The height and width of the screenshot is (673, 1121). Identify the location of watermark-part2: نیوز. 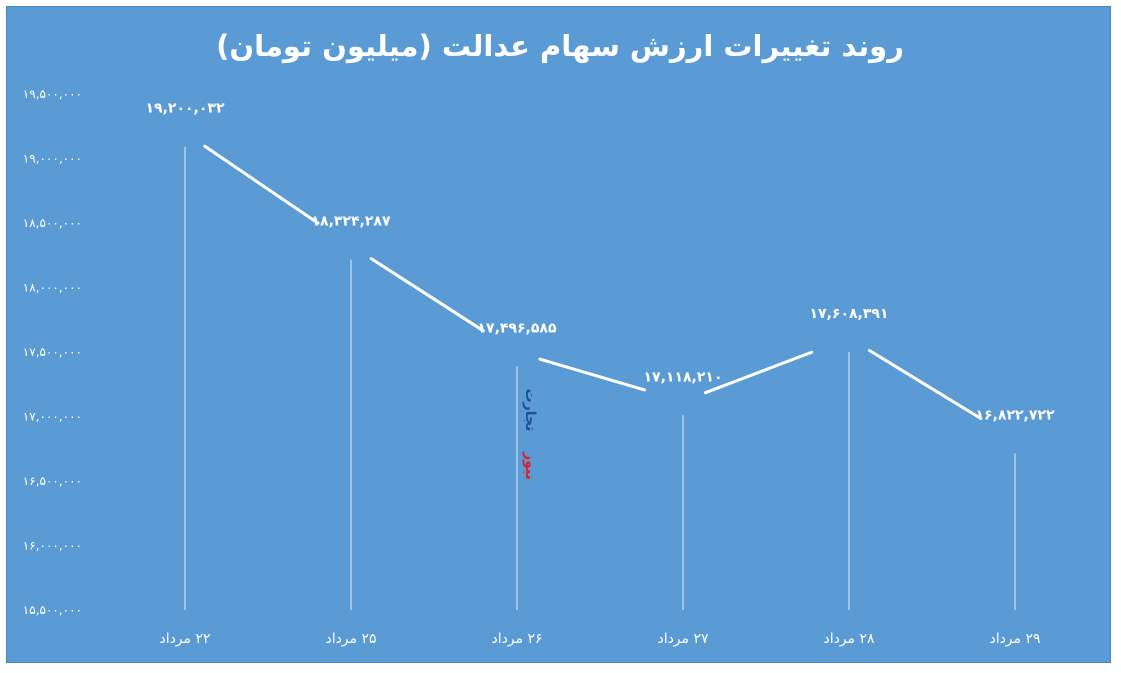
(530, 465).